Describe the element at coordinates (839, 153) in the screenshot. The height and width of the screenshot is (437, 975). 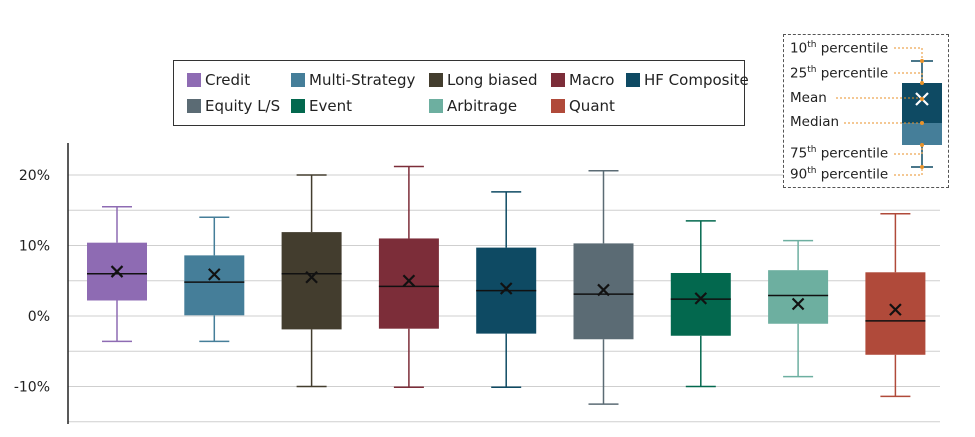
I see `key-label-p75: 75th percentile` at that location.